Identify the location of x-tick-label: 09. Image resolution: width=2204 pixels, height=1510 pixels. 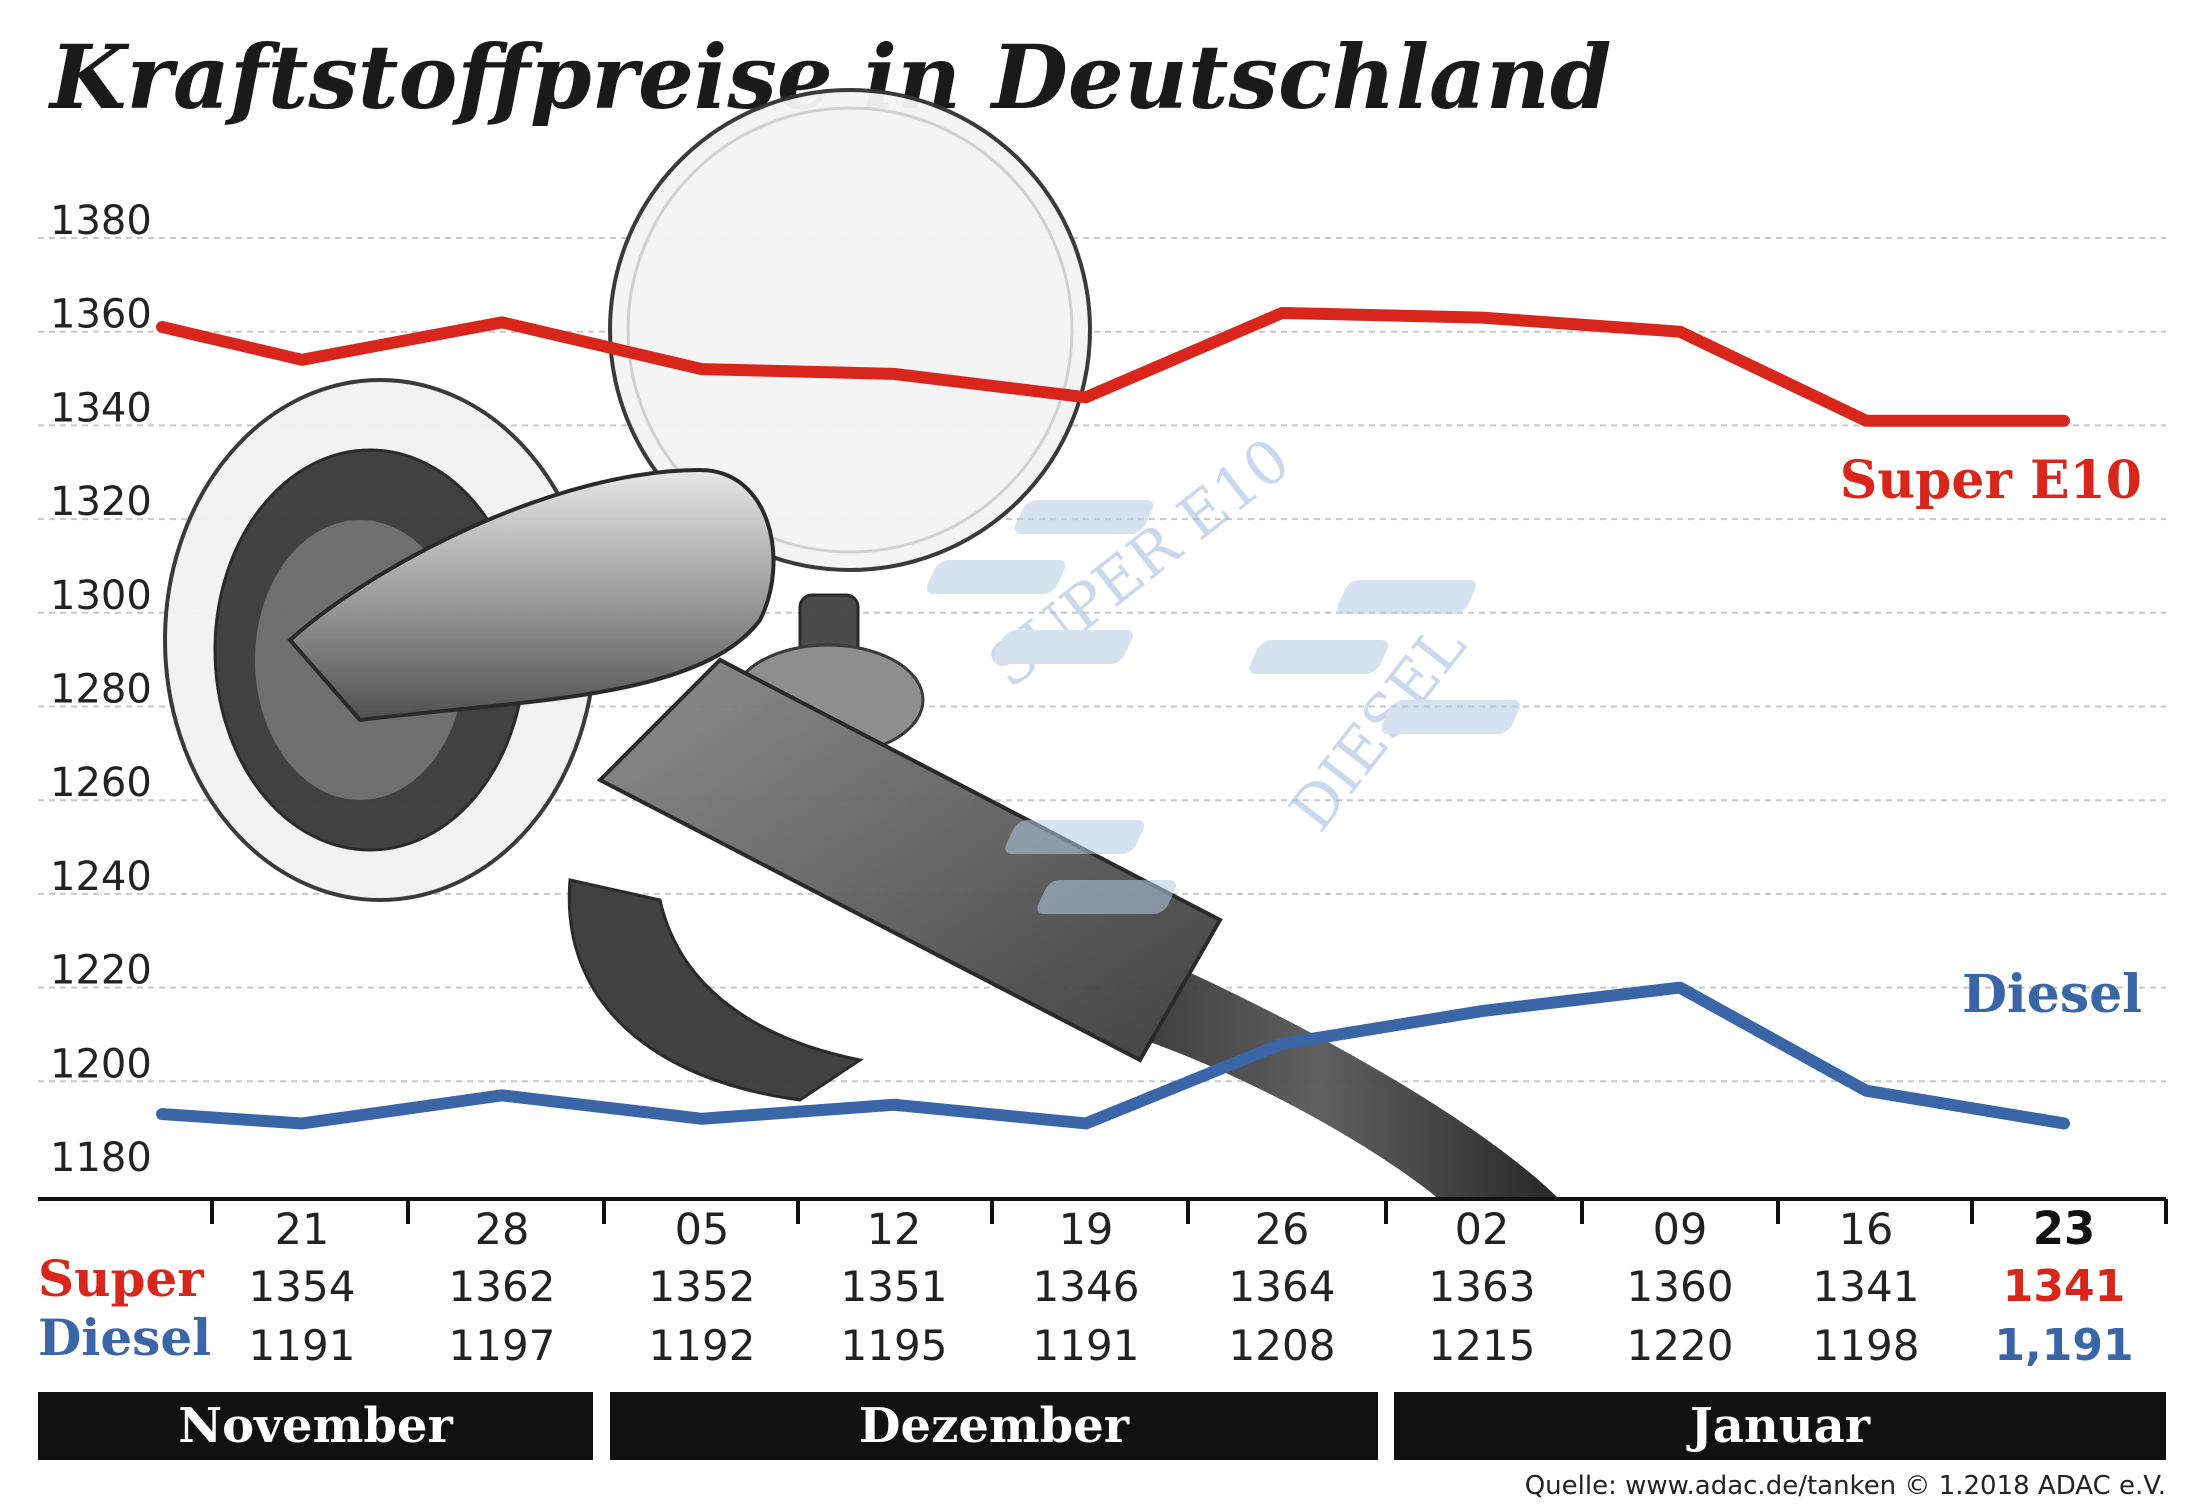
(1680, 1230).